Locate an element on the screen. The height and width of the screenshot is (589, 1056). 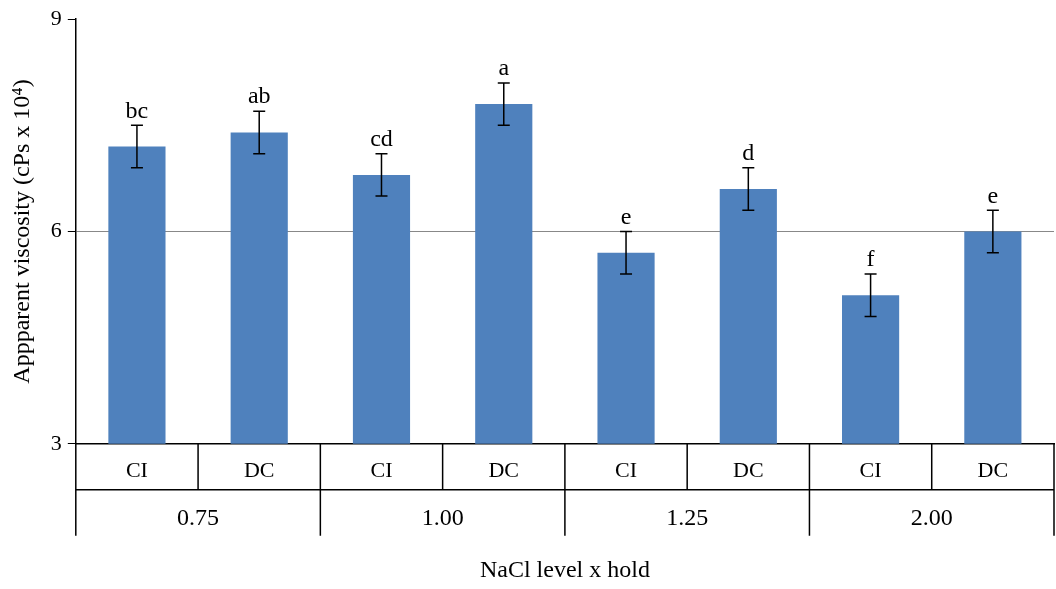
data-label: f is located at coordinates (870, 258).